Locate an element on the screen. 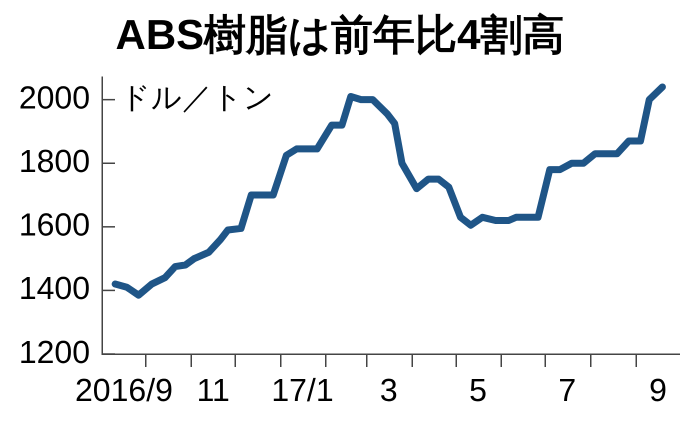 The width and height of the screenshot is (680, 425). chart-title: ABS樹脂は前年比4割高 is located at coordinates (340, 34).